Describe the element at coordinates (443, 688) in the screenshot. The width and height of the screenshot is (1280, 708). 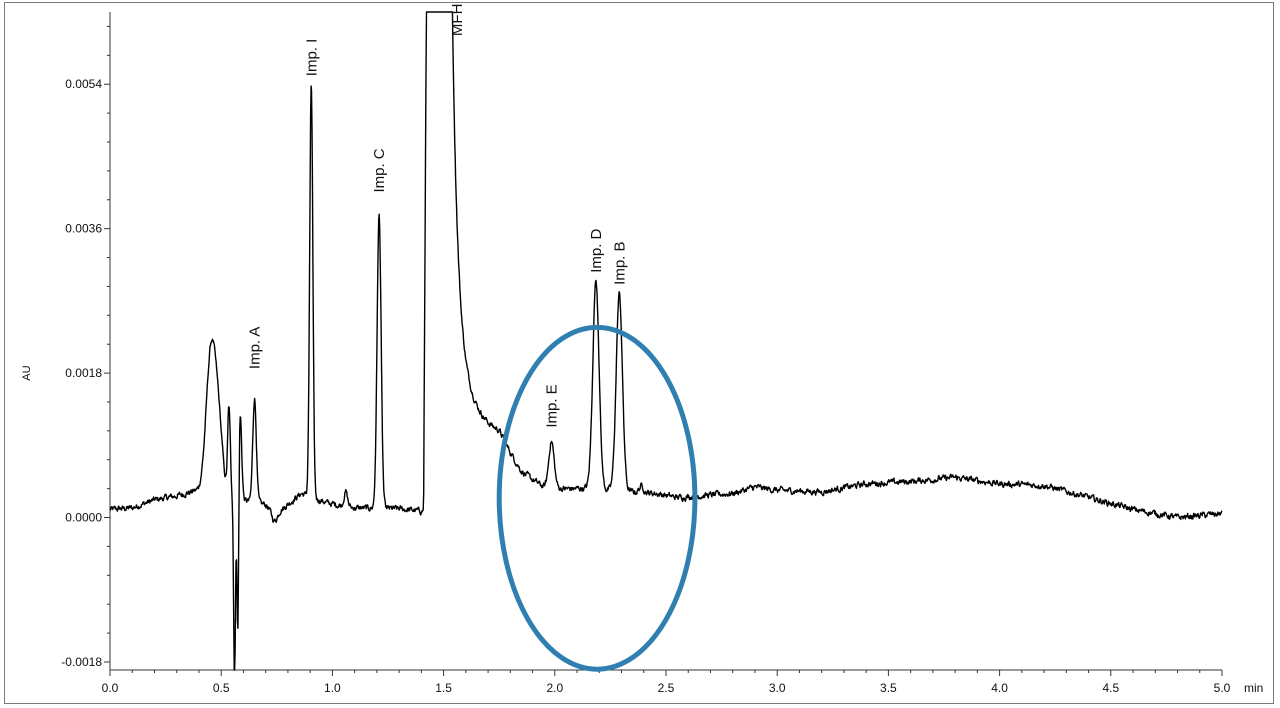
I see `x-tick-label: 1.5` at that location.